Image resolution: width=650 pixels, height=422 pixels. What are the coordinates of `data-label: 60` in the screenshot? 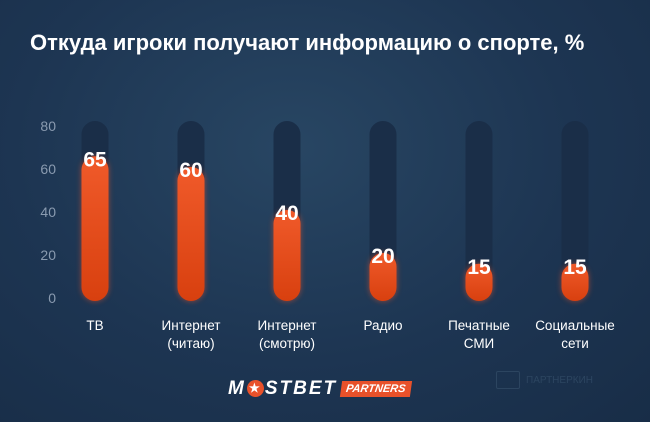 It's located at (190, 170).